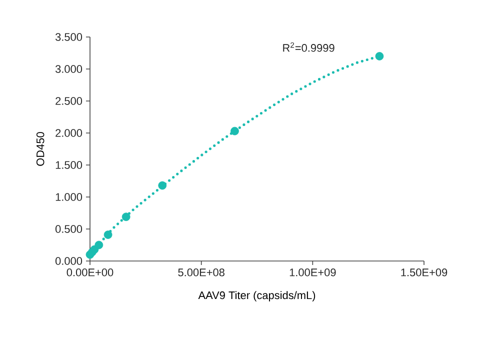 The image size is (499, 350). Describe the element at coordinates (201, 272) in the screenshot. I see `x-tick-label: 5.00E+08` at that location.